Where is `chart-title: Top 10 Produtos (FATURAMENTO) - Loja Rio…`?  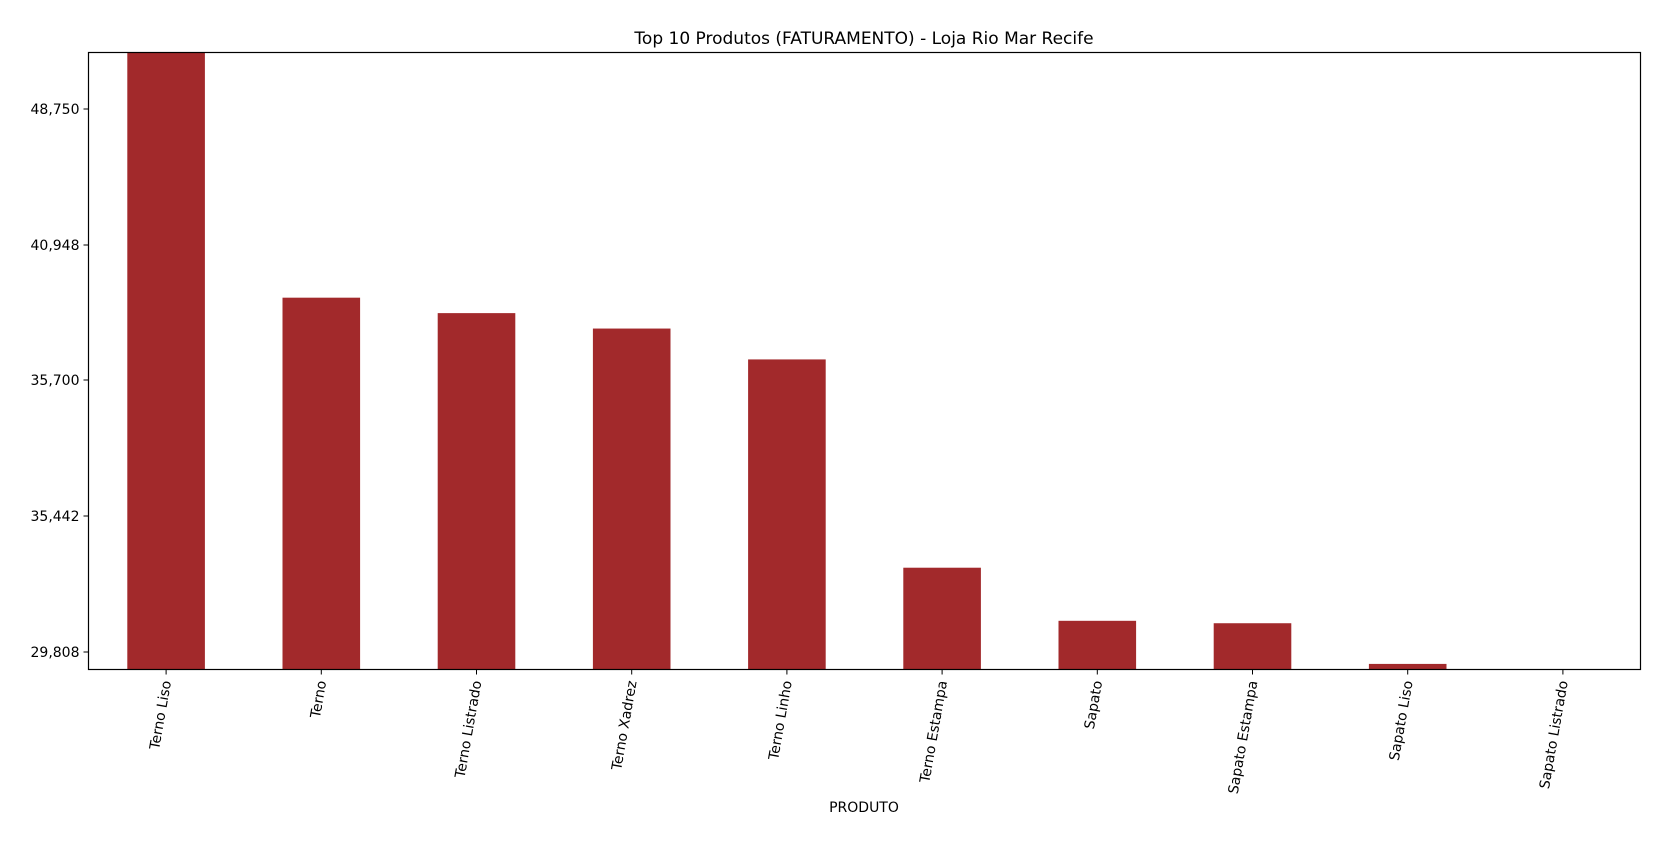
chart-title: Top 10 Produtos (FATURAMENTO) - Loja Rio… is located at coordinates (863, 39).